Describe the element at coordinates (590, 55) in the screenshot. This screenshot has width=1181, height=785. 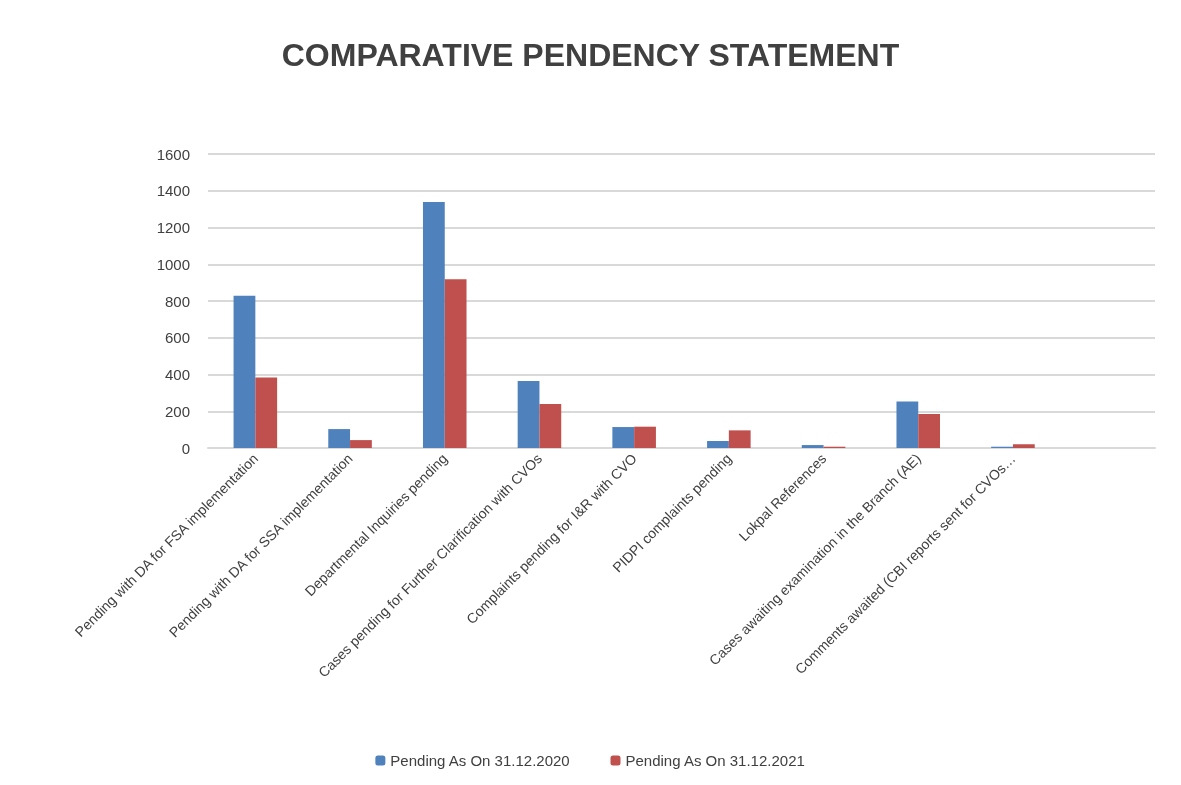
I see `chart-title: COMPARATIVE PENDENCY STATEMENT` at that location.